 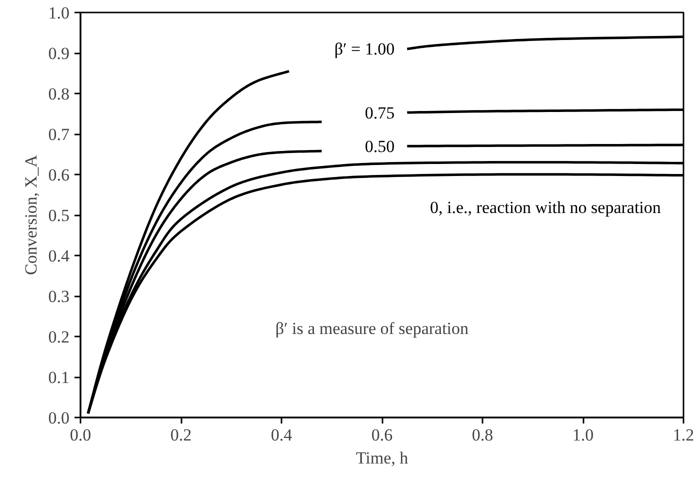 What do you see at coordinates (364, 48) in the screenshot?
I see `series-label: β′ = 1.00` at bounding box center [364, 48].